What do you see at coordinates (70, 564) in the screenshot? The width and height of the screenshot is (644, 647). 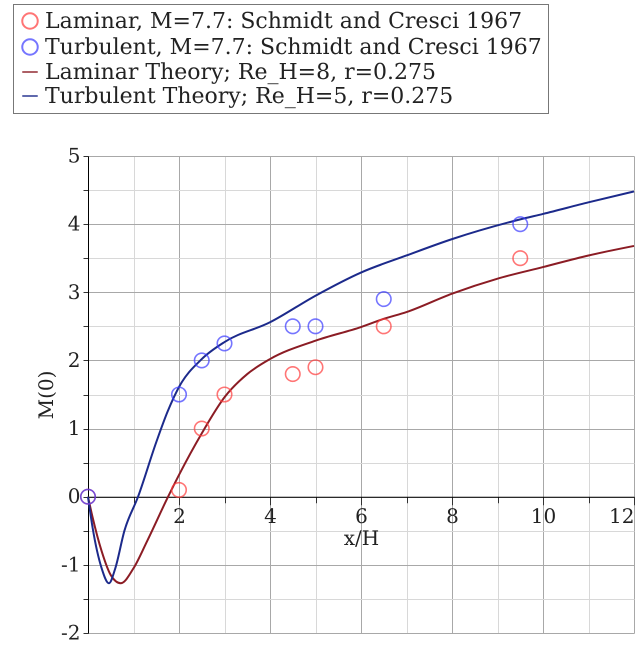 I see `y-tick-label: -1` at bounding box center [70, 564].